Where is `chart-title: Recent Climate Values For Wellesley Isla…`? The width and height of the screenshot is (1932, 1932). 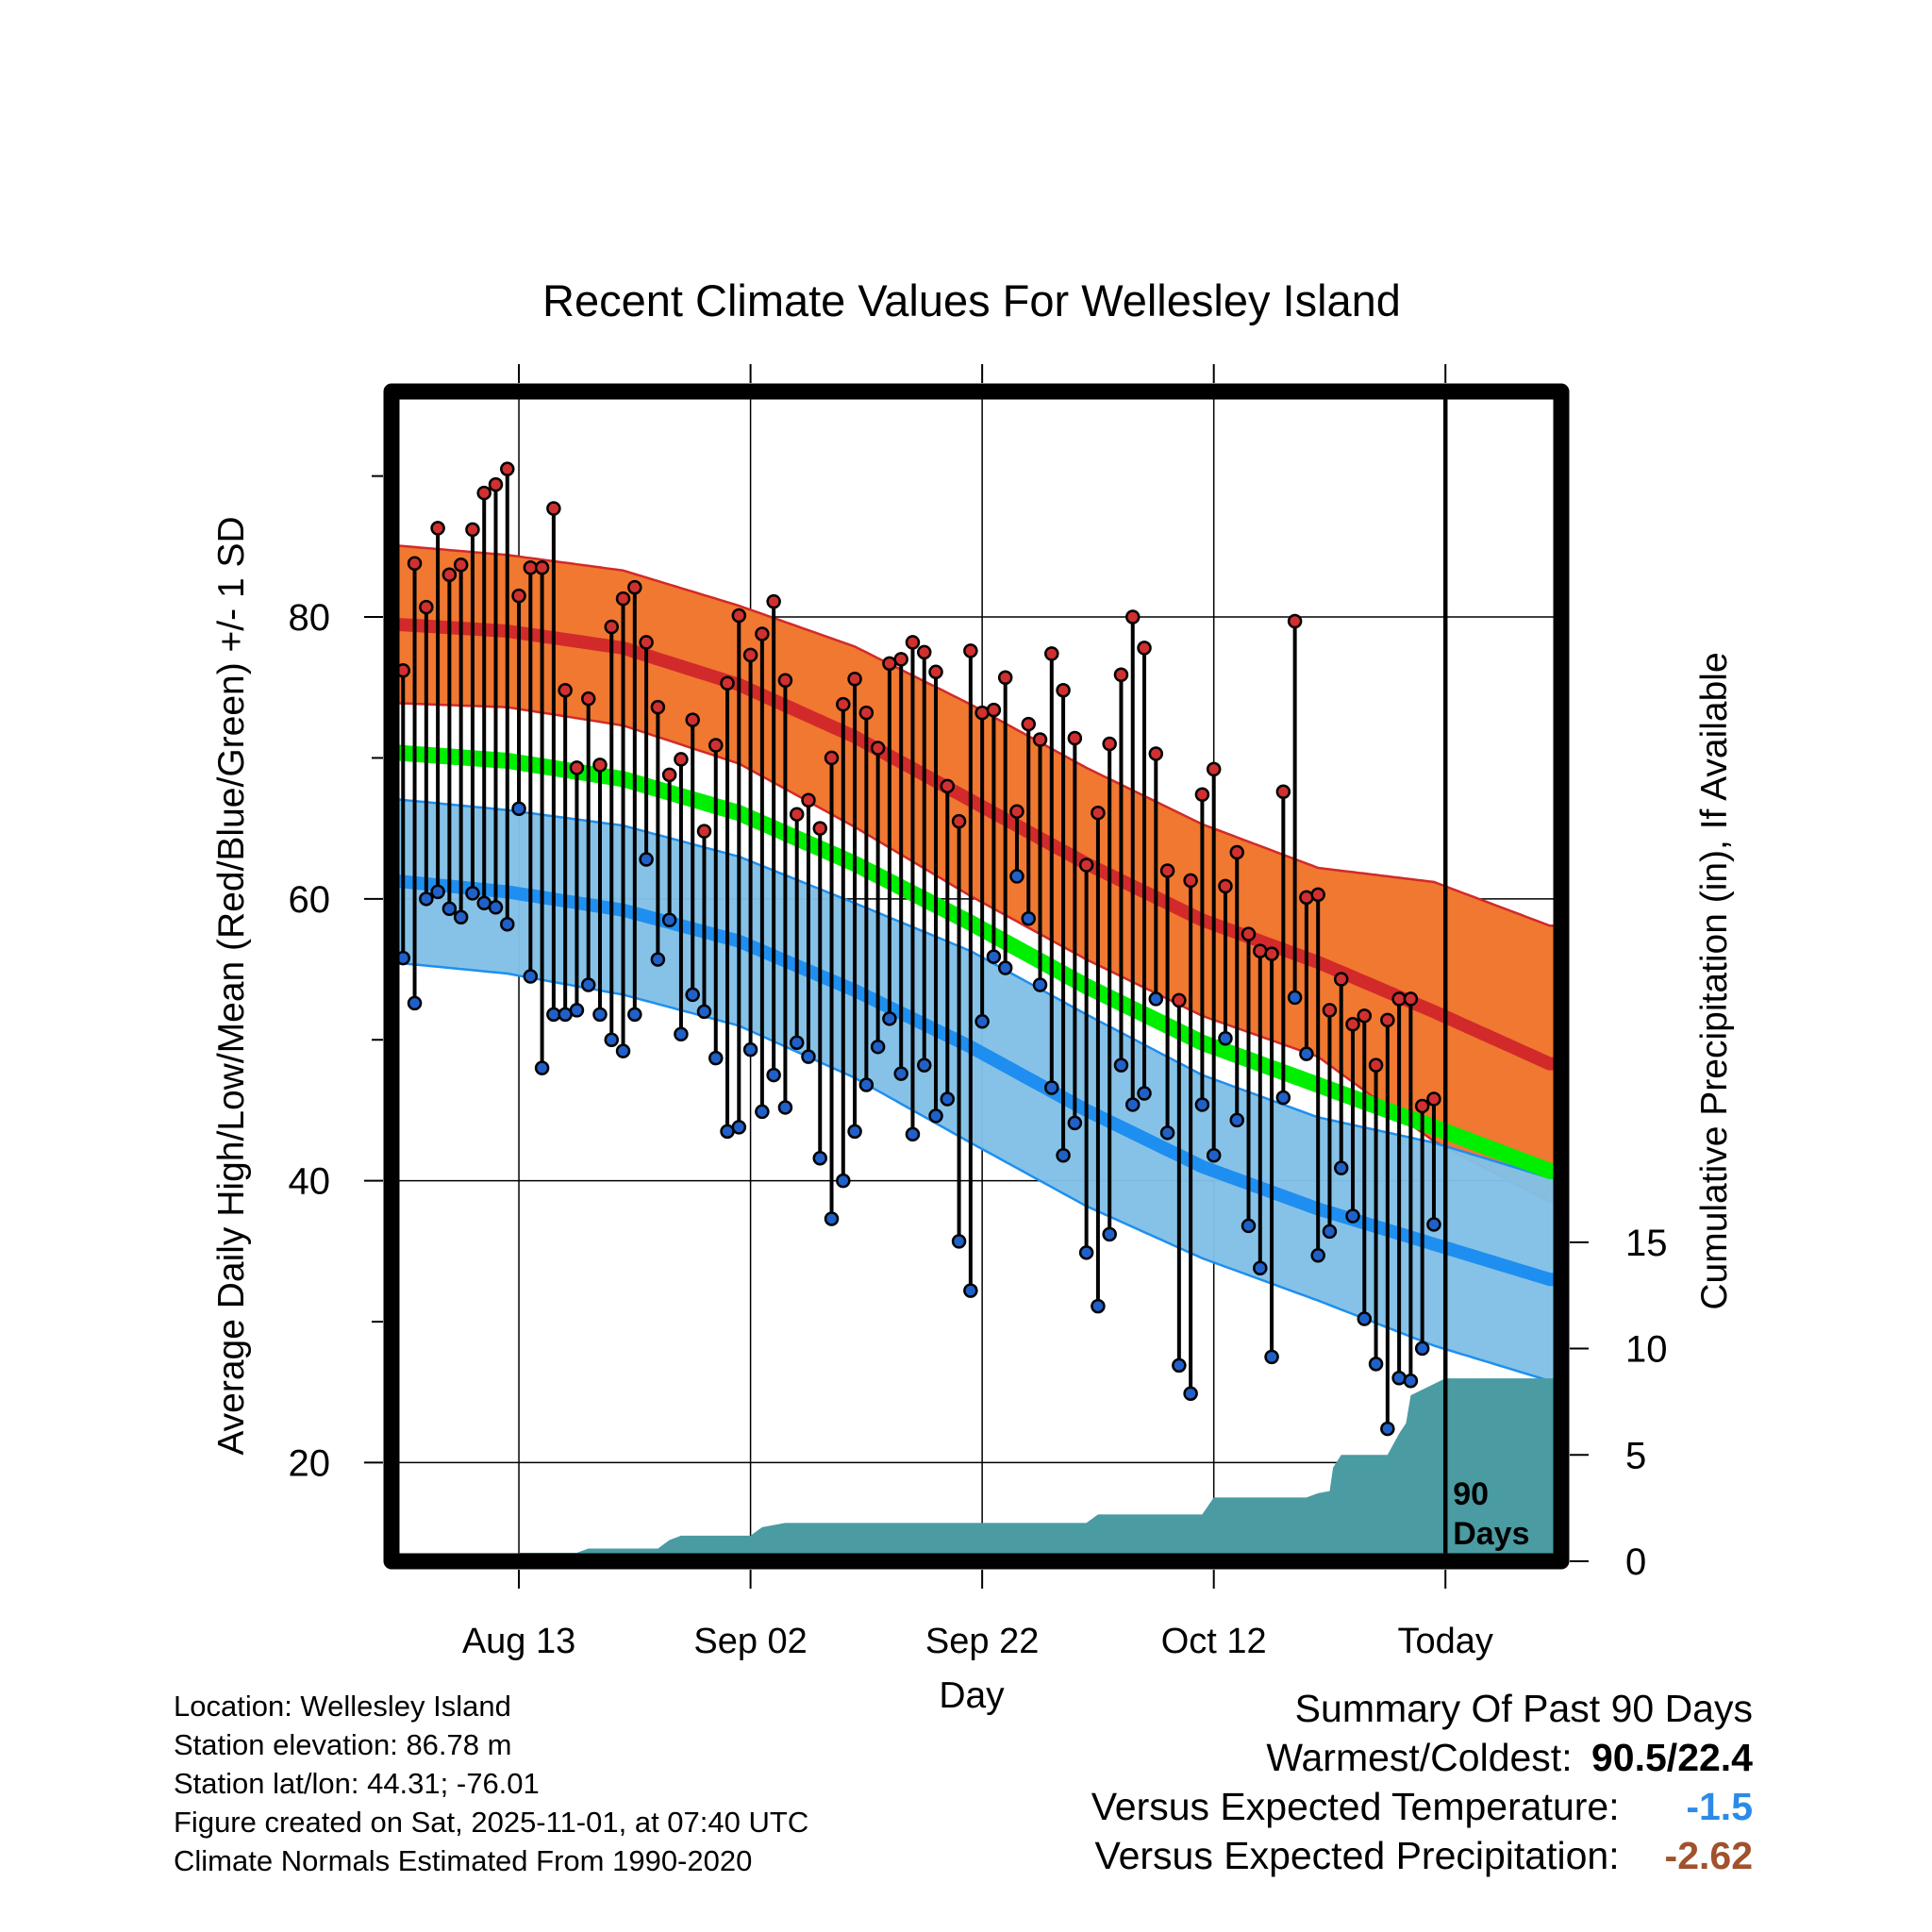 chart-title: Recent Climate Values For Wellesley Isla… is located at coordinates (971, 300).